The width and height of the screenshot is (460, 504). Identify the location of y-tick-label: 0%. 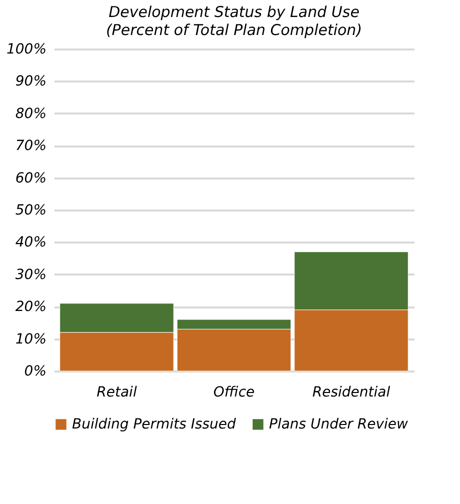
(35, 372).